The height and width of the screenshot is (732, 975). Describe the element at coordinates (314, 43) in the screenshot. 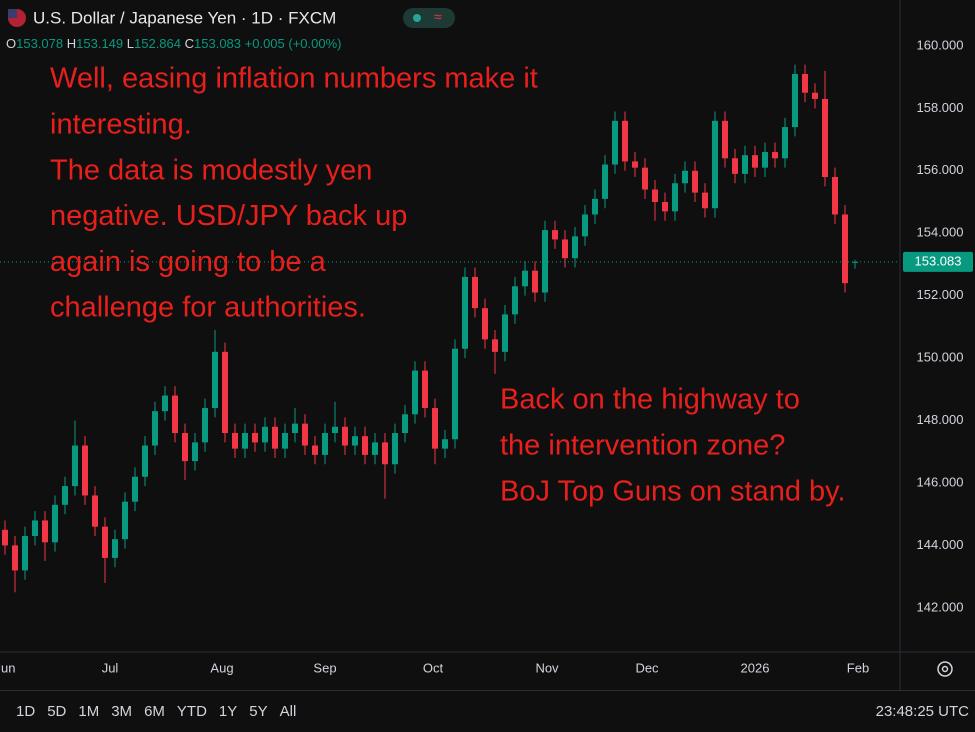

I see `change-percent: (+0.00%)` at that location.